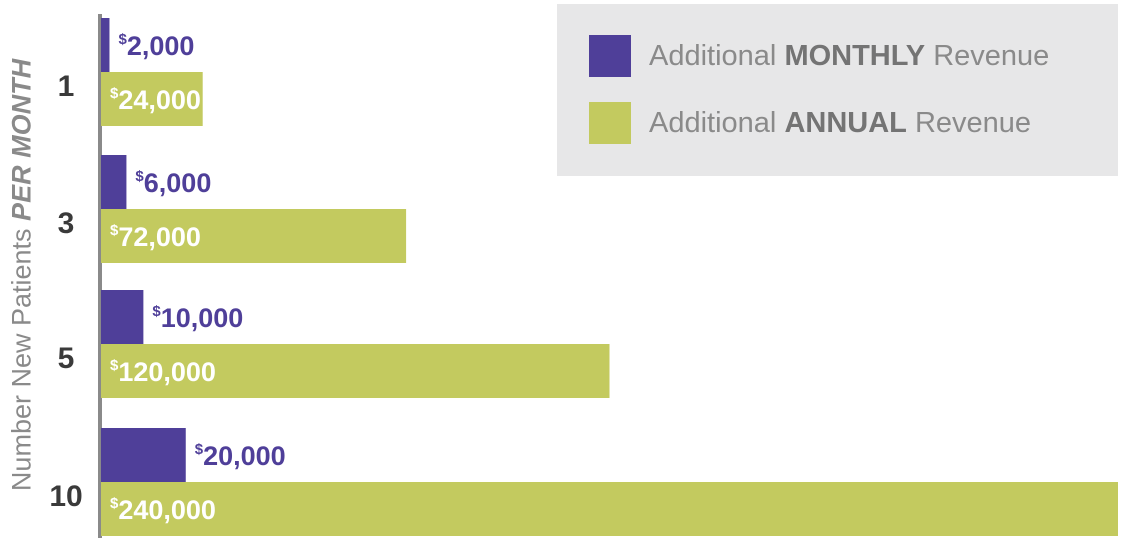 This screenshot has width=1130, height=550. What do you see at coordinates (840, 122) in the screenshot?
I see `legend-label-annual: Additional ANNUAL Revenue` at bounding box center [840, 122].